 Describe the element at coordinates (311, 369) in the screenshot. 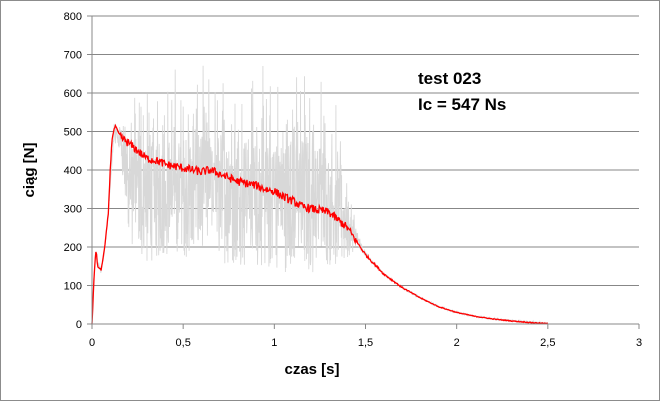

I see `x-axis-title: czas [s]` at that location.